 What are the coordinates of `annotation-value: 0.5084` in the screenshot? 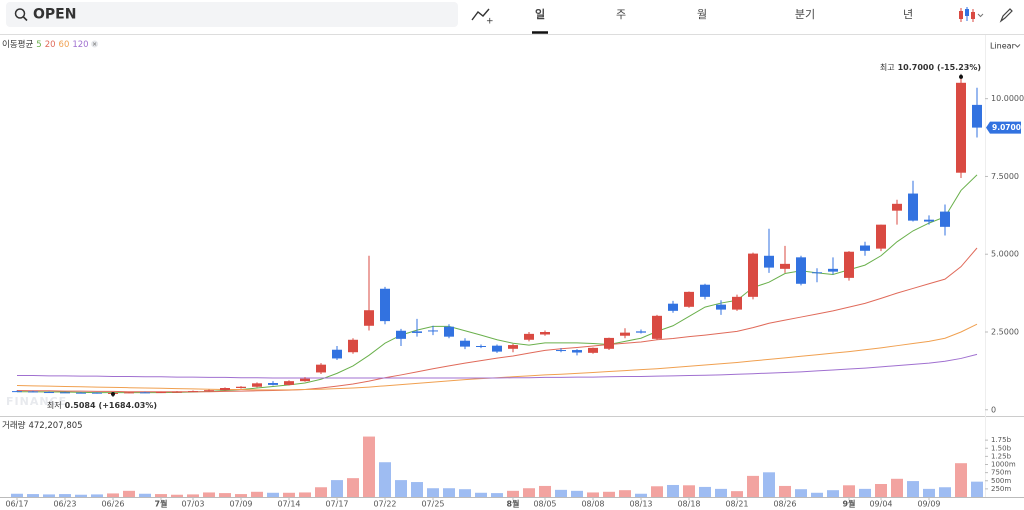 It's located at (80, 404).